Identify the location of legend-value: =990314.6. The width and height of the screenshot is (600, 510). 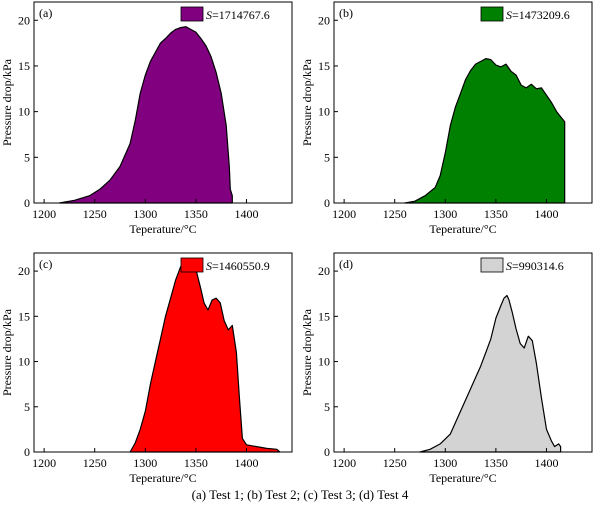
(538, 266).